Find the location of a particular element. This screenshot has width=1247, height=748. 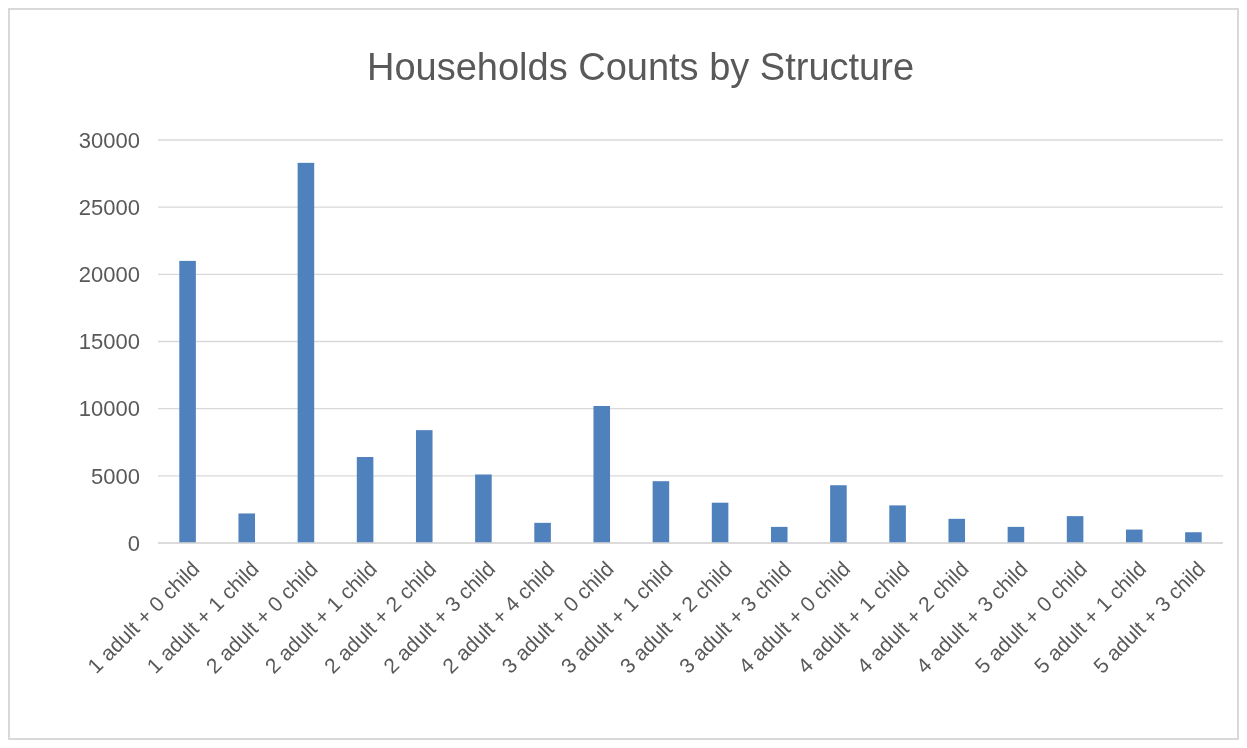

y-tick-label: 15000 is located at coordinates (109, 342).